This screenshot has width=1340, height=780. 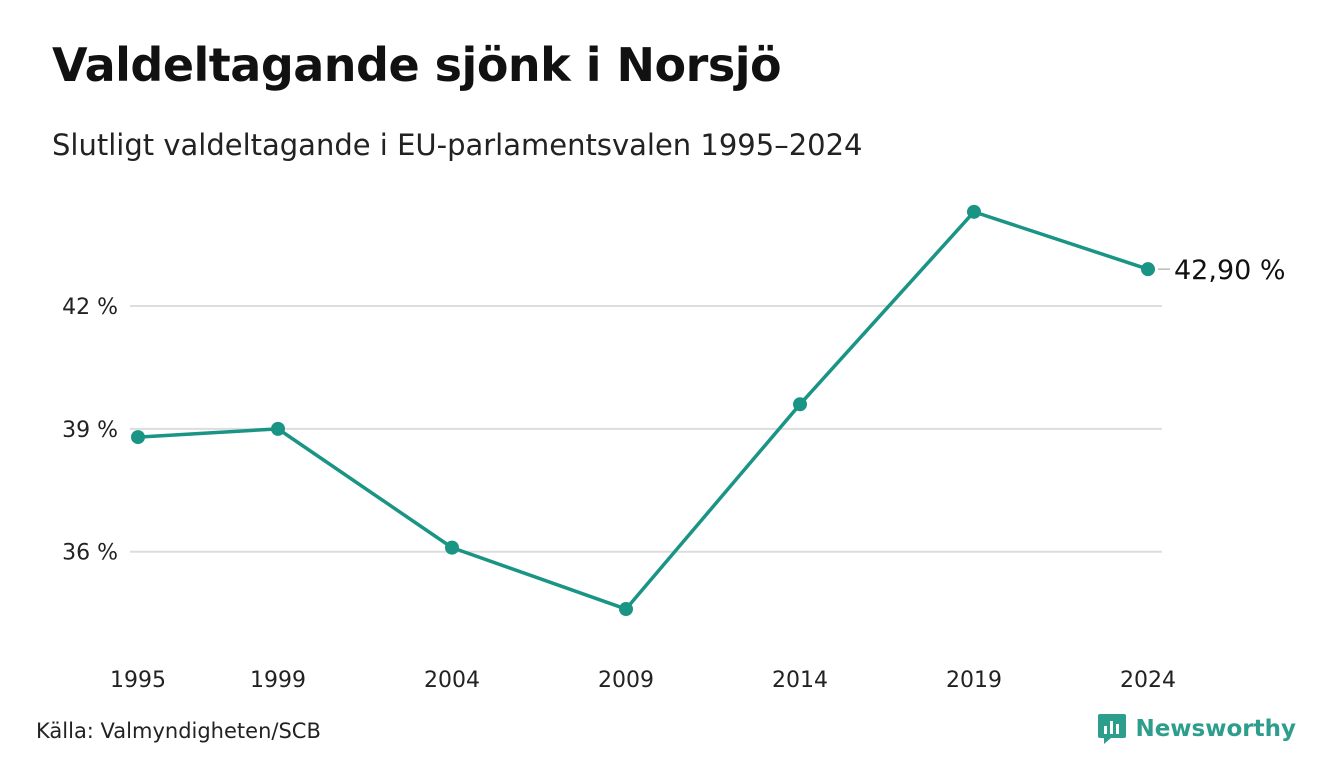 What do you see at coordinates (90, 307) in the screenshot?
I see `y-tick-label: 42 %` at bounding box center [90, 307].